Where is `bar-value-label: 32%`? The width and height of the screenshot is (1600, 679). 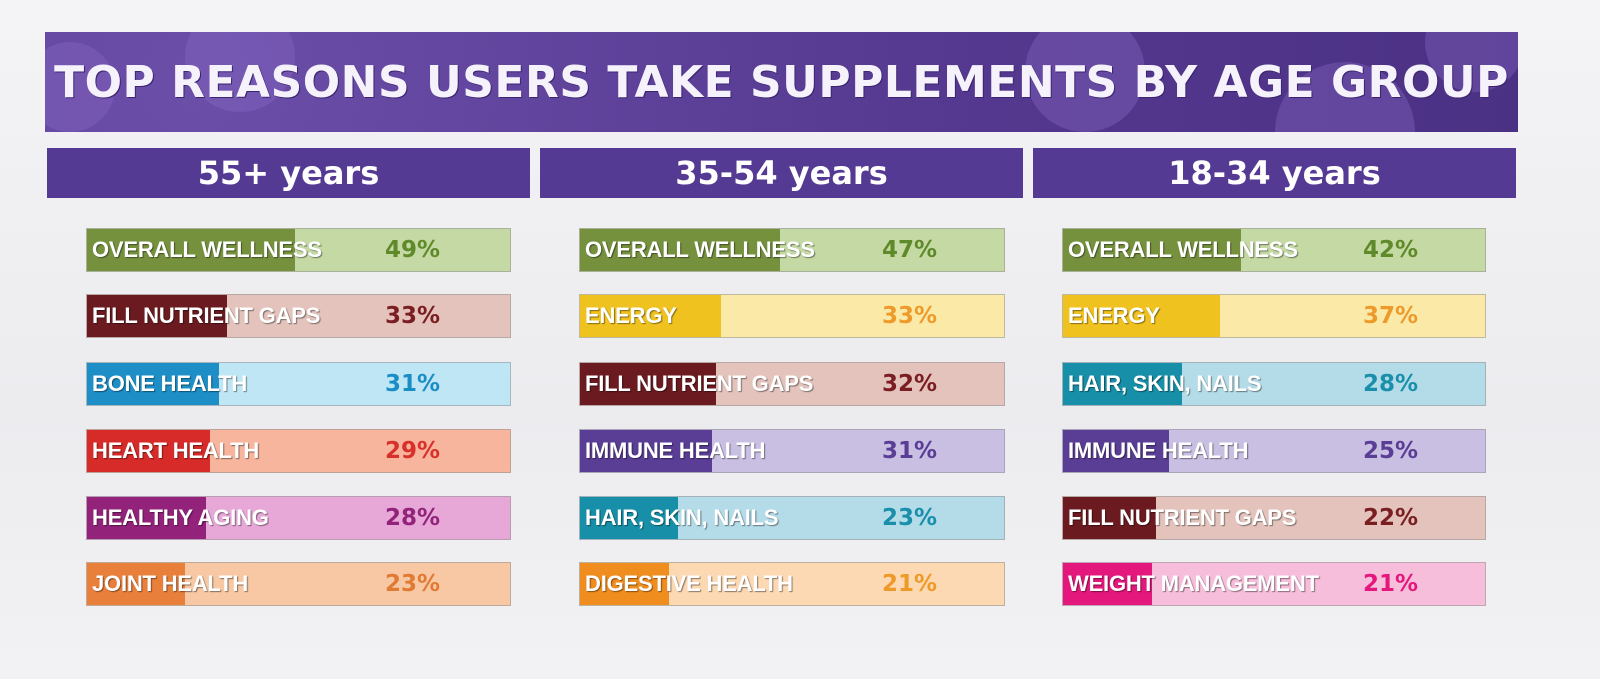
bar-value-label: 32% is located at coordinates (910, 384).